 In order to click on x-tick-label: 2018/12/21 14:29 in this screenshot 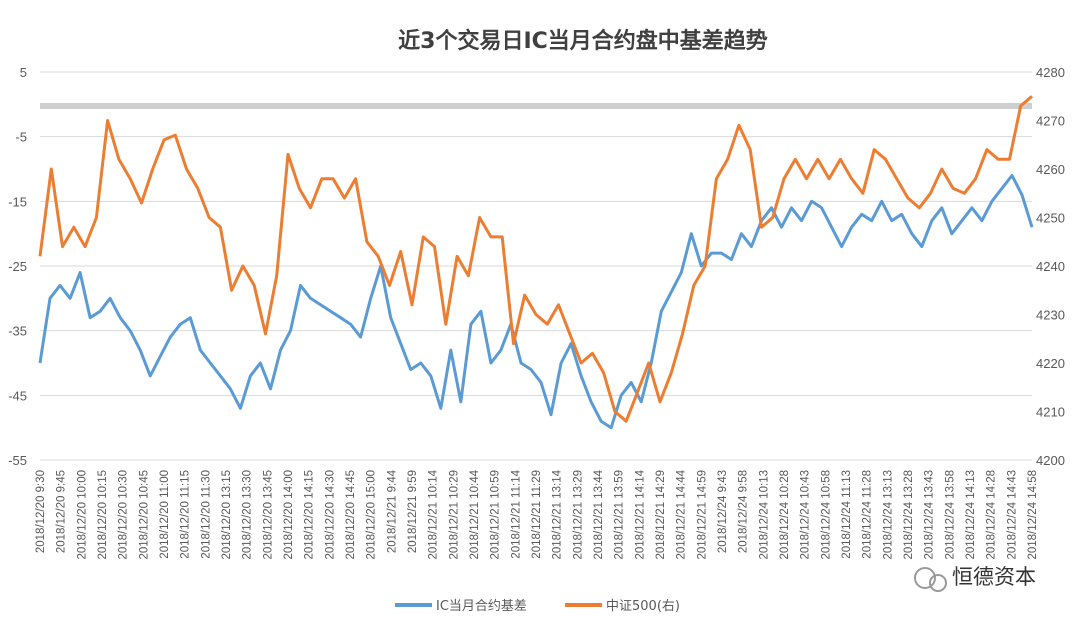, I will do `click(661, 515)`.